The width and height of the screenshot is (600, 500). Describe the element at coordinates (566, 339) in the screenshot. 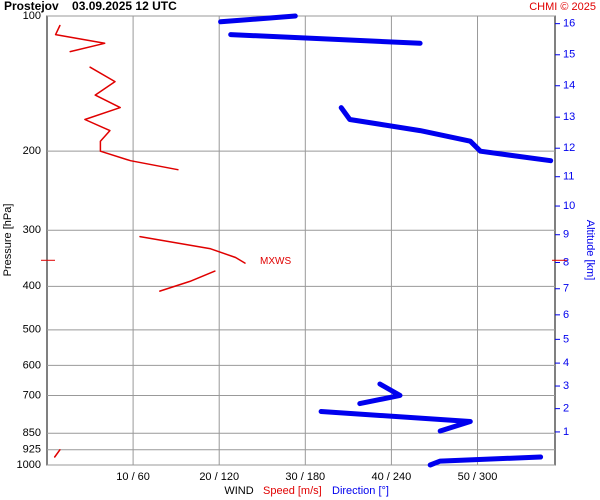

I see `y2-tick-label: 5` at that location.